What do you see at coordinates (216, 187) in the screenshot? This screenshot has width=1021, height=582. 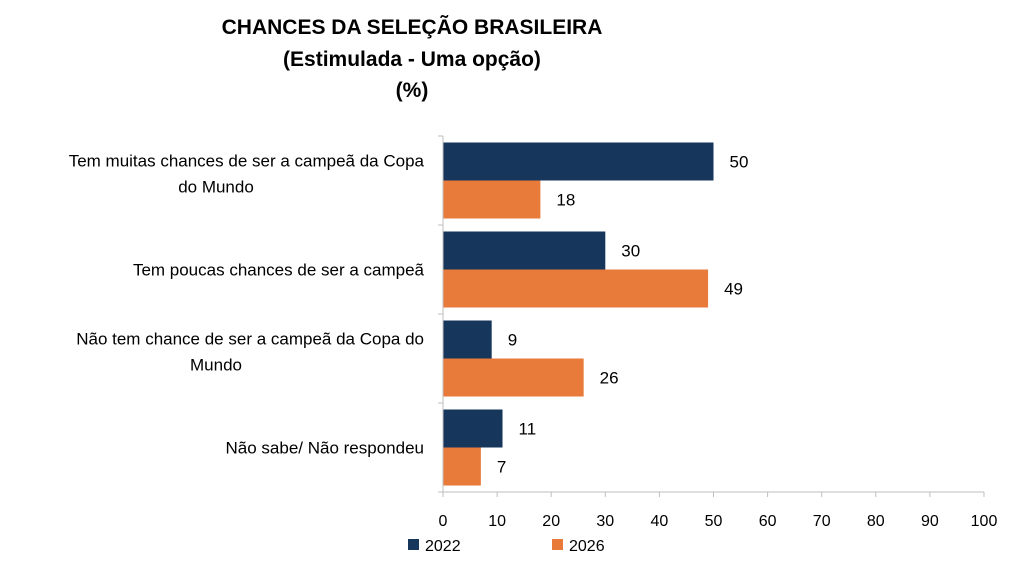 I see `category-label: do Mundo` at bounding box center [216, 187].